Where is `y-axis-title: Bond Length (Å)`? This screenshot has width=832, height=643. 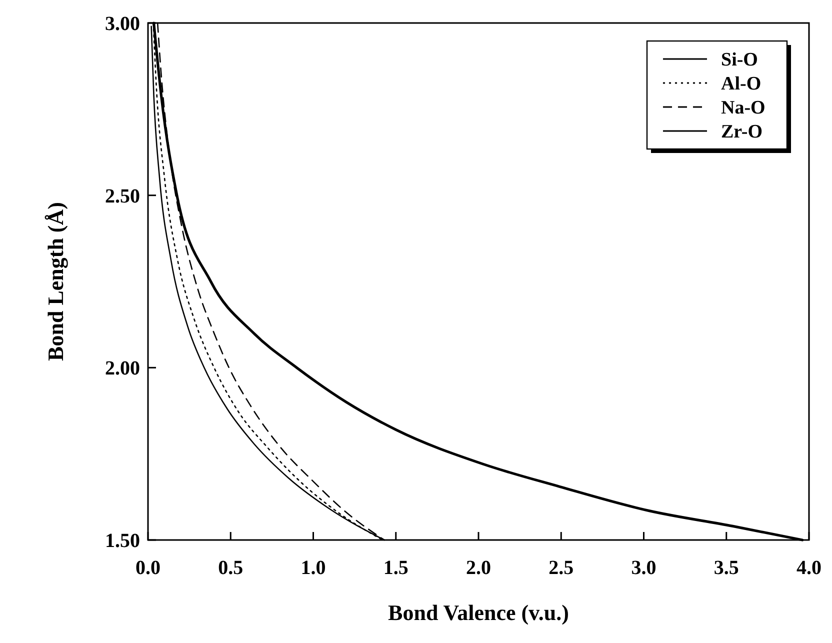 y-axis-title: Bond Length (Å) is located at coordinates (55, 281).